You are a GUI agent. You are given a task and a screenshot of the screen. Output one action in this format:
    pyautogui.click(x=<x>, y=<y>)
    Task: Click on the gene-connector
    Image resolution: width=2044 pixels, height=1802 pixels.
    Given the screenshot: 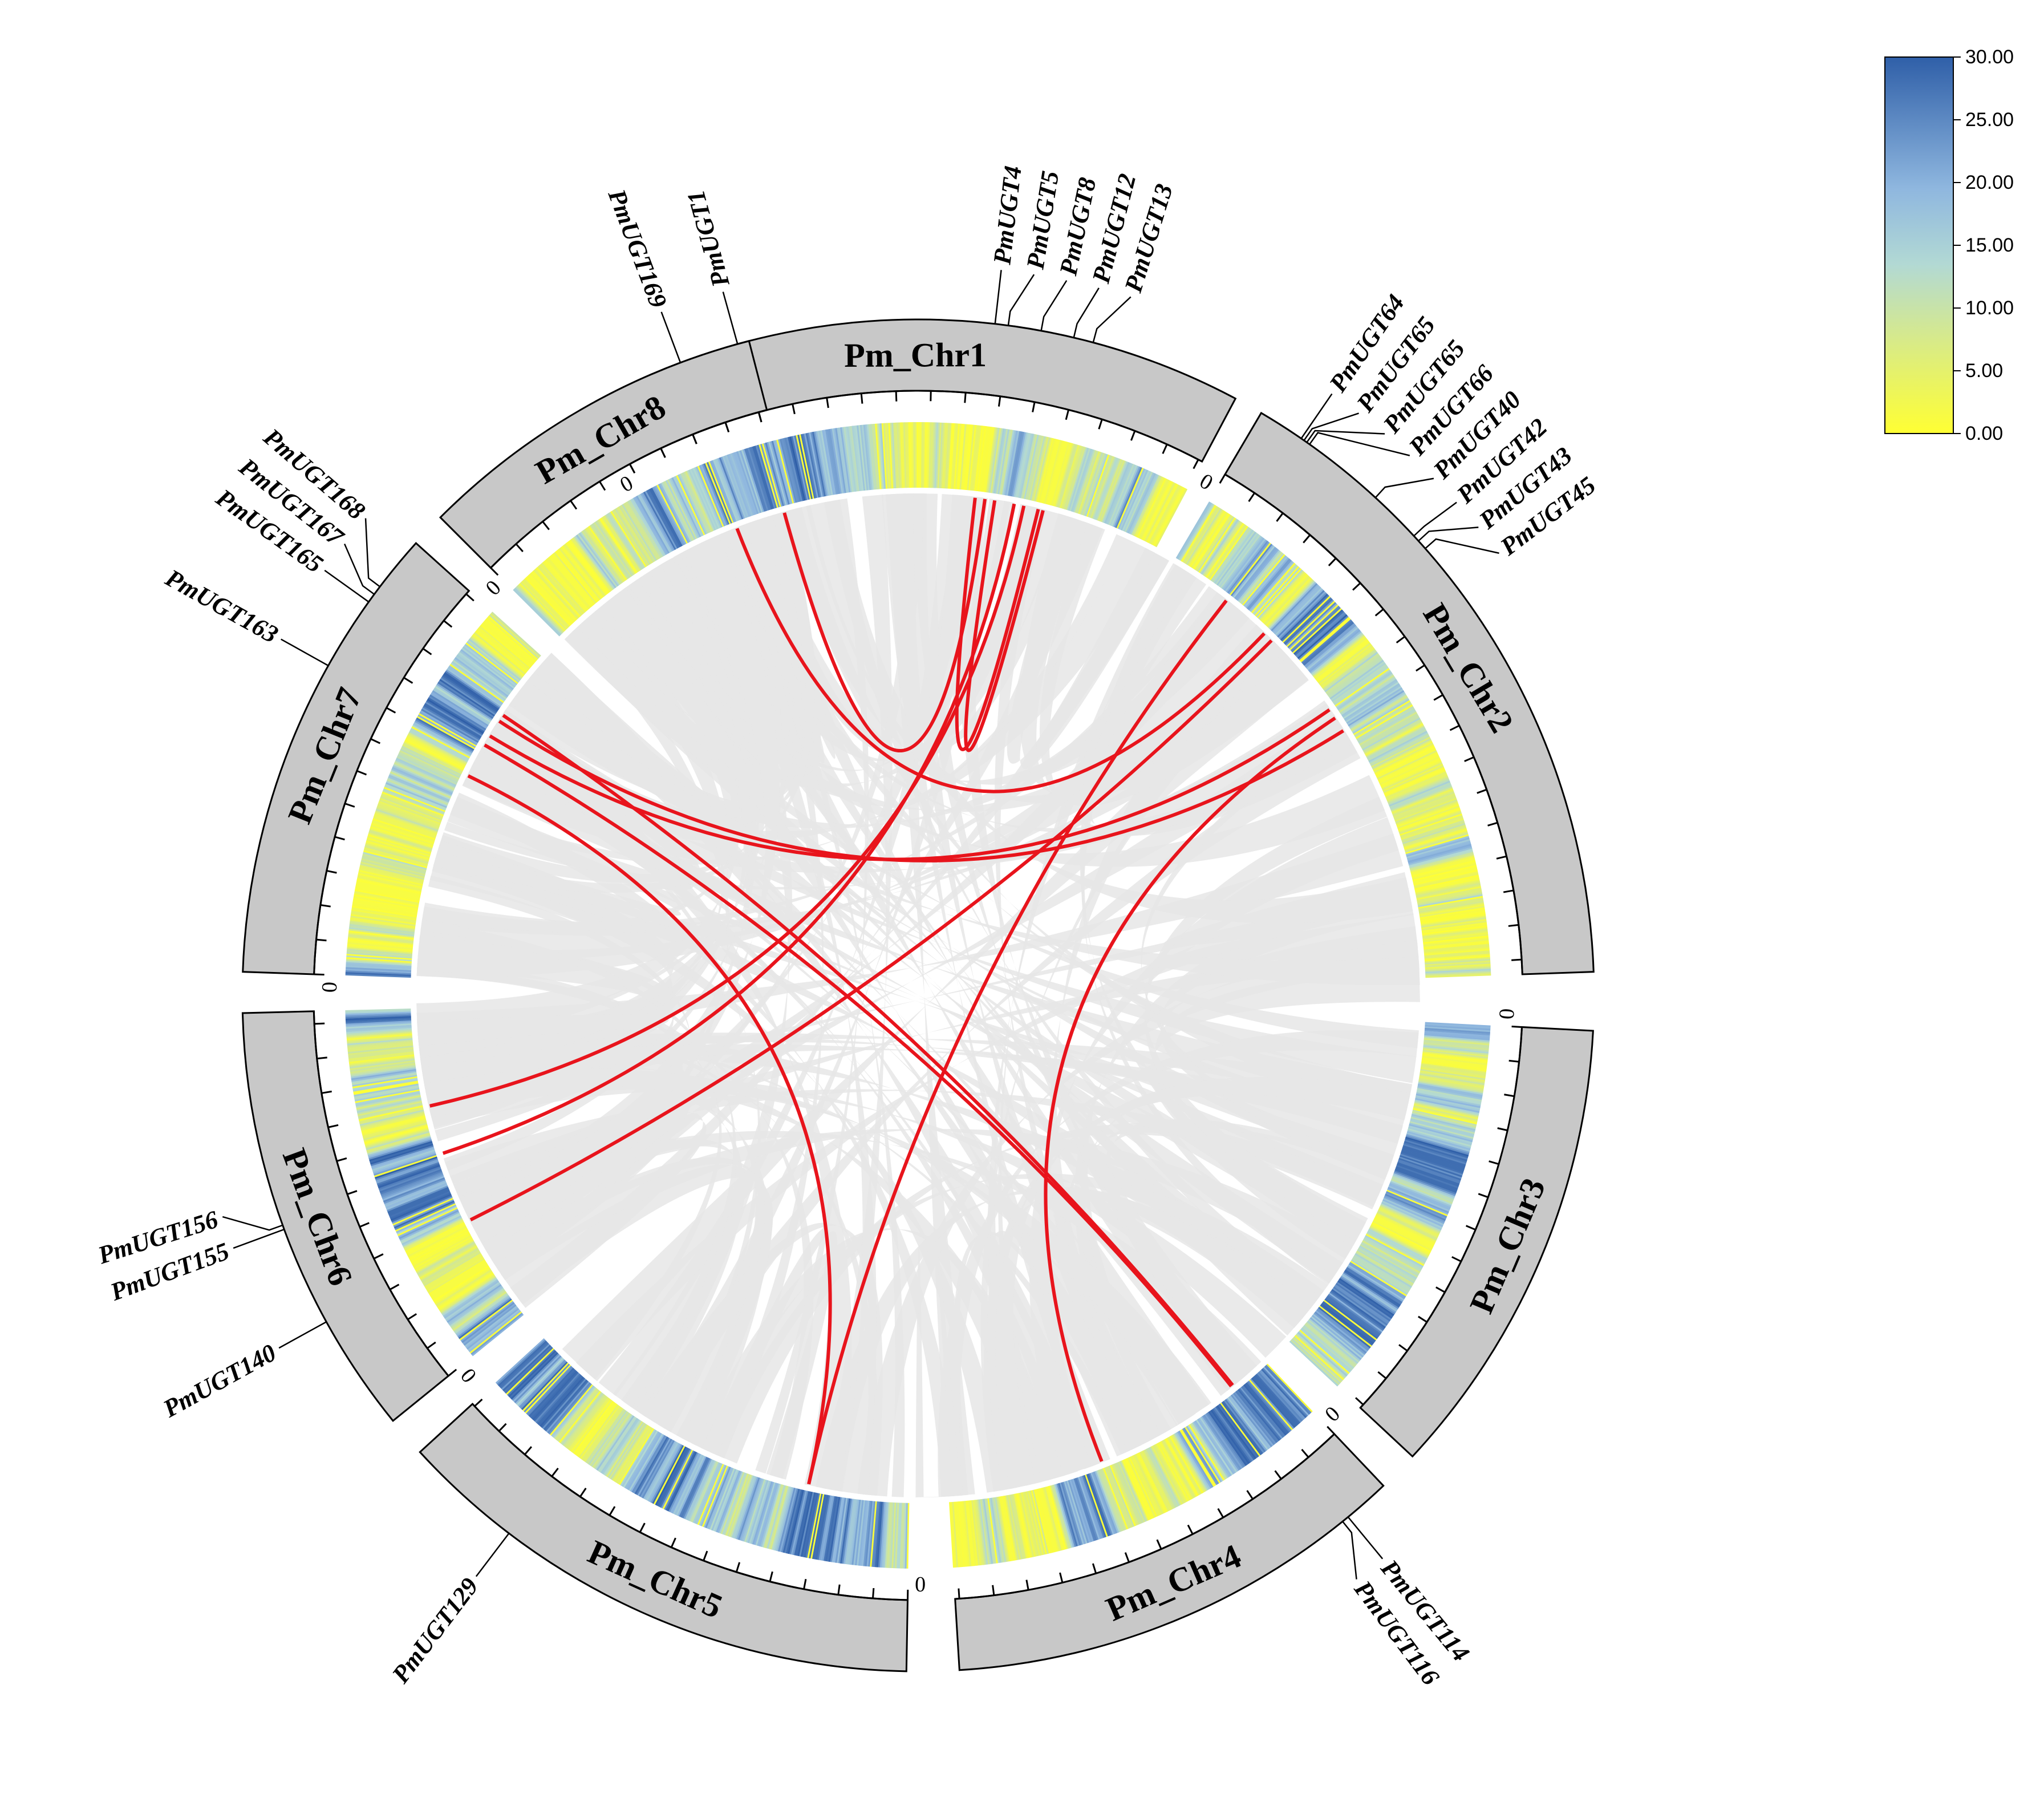 What is the action you would take?
    pyautogui.click(x=1316, y=416)
    